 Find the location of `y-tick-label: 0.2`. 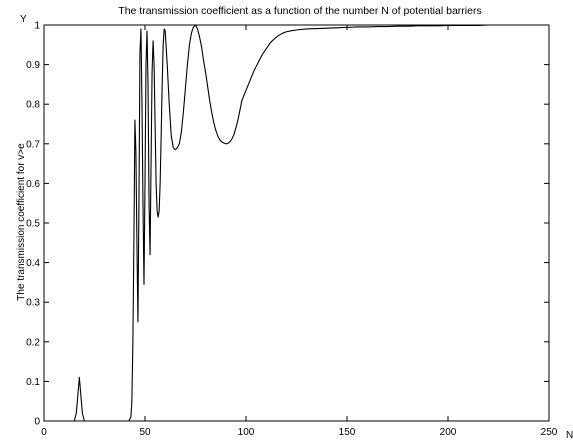

y-tick-label: 0.2 is located at coordinates (33, 342).